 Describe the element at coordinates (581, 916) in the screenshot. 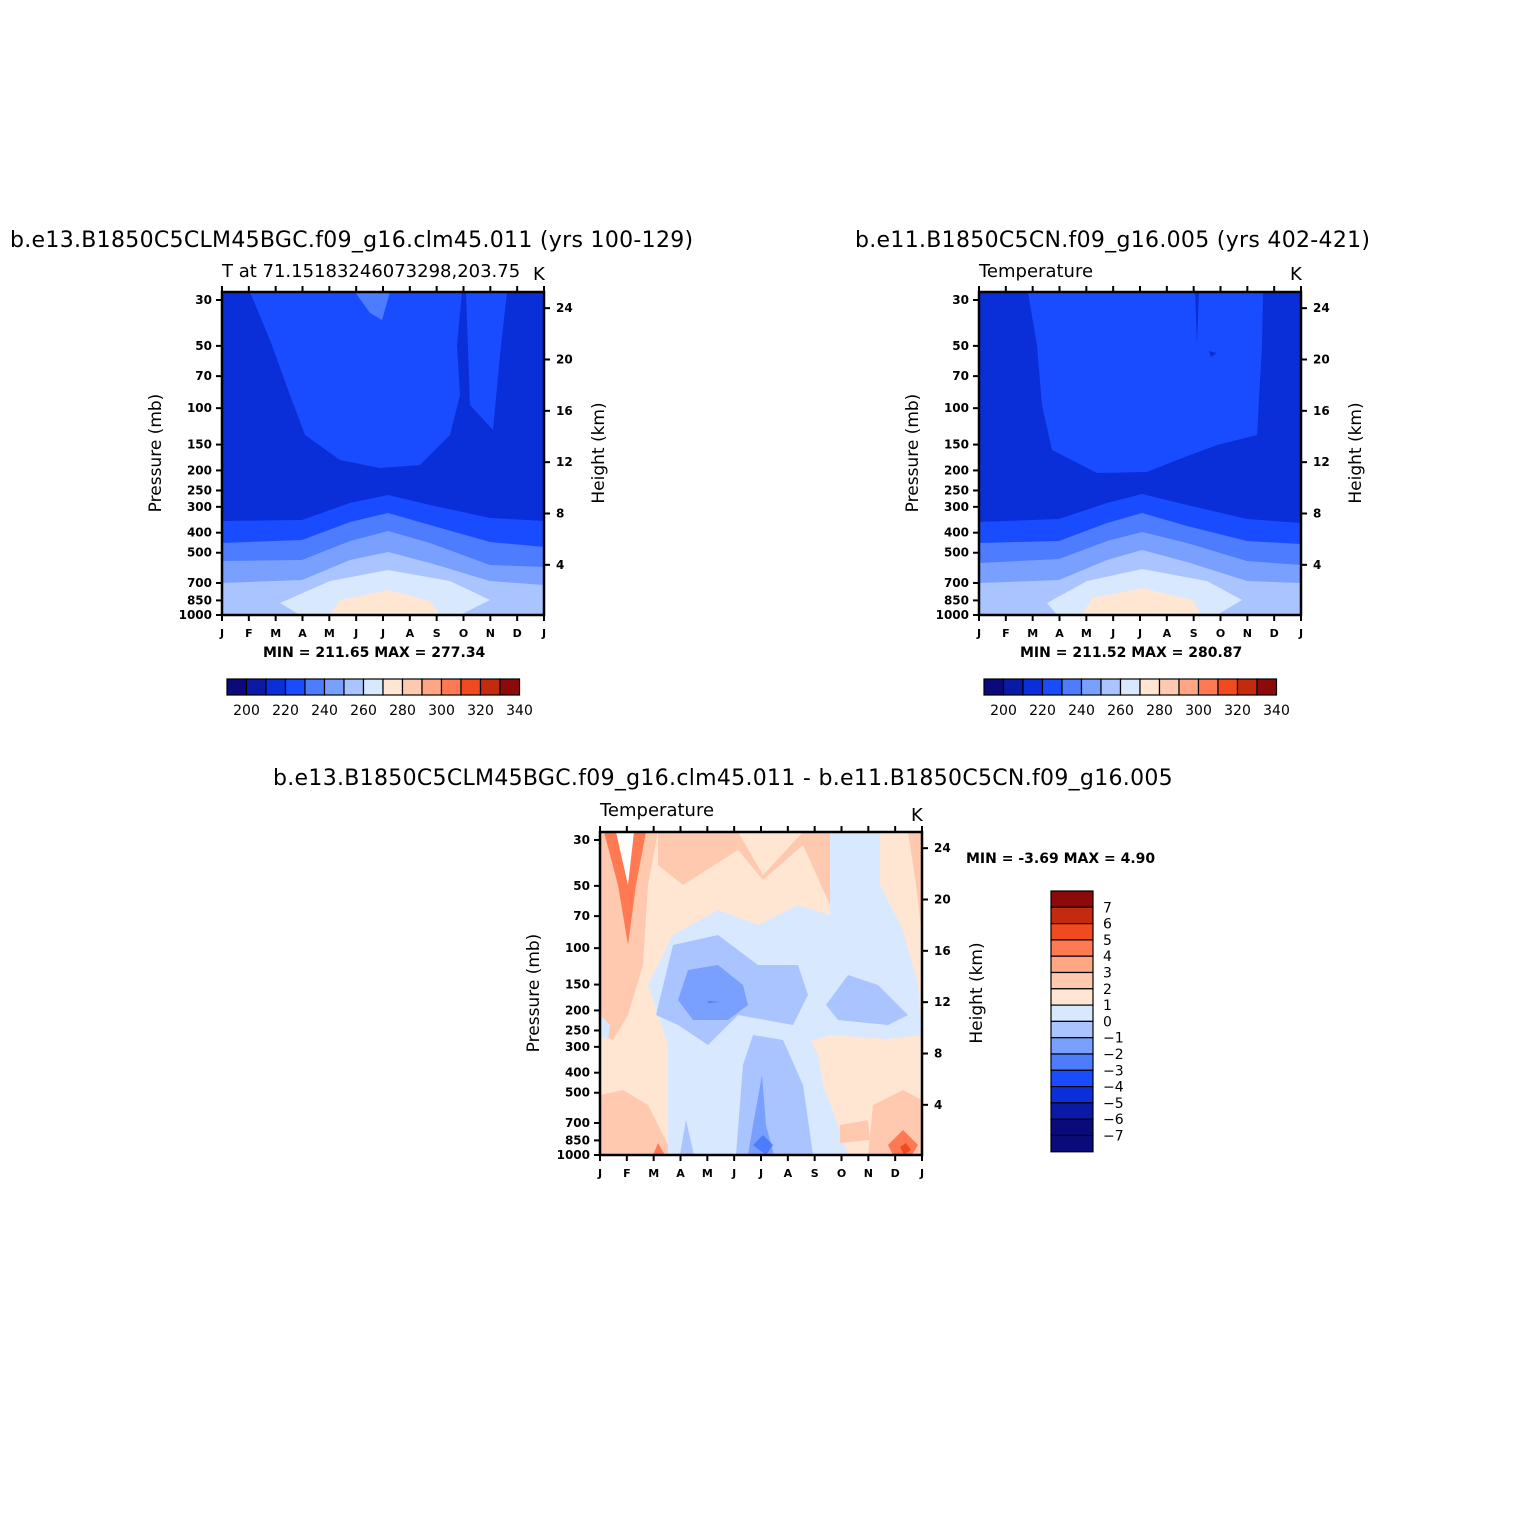

I see `y-tick-label: 70` at that location.